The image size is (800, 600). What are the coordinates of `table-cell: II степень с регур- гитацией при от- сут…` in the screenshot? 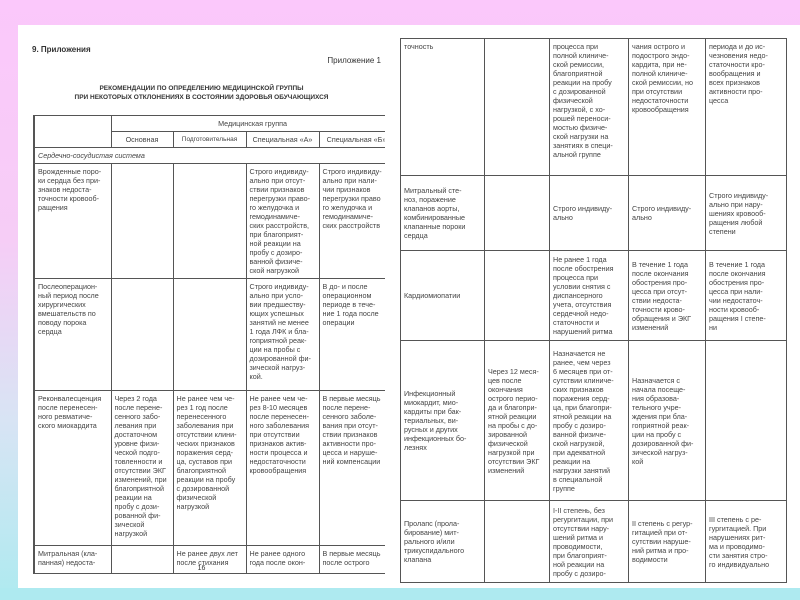 It's located at (667, 541).